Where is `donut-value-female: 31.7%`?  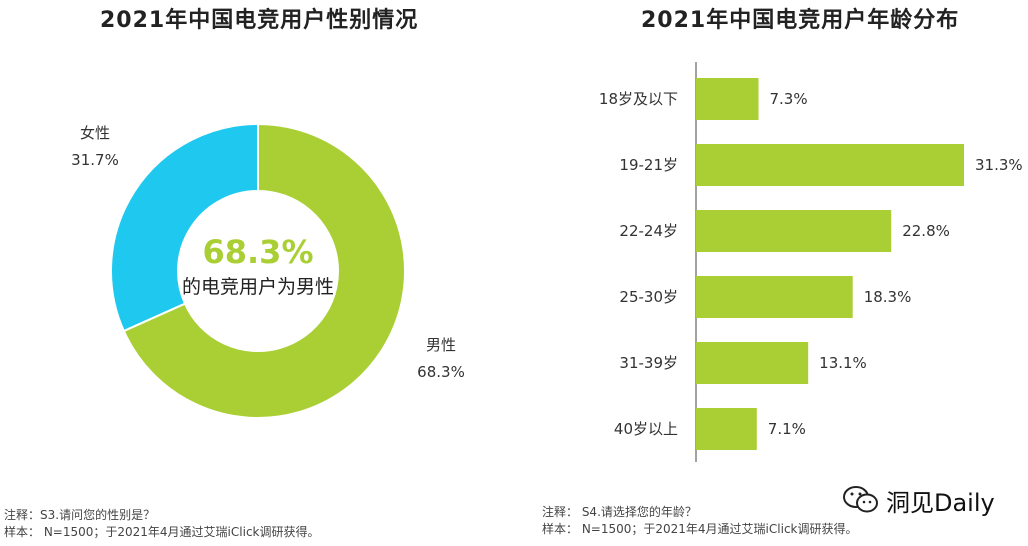 donut-value-female: 31.7% is located at coordinates (95, 160).